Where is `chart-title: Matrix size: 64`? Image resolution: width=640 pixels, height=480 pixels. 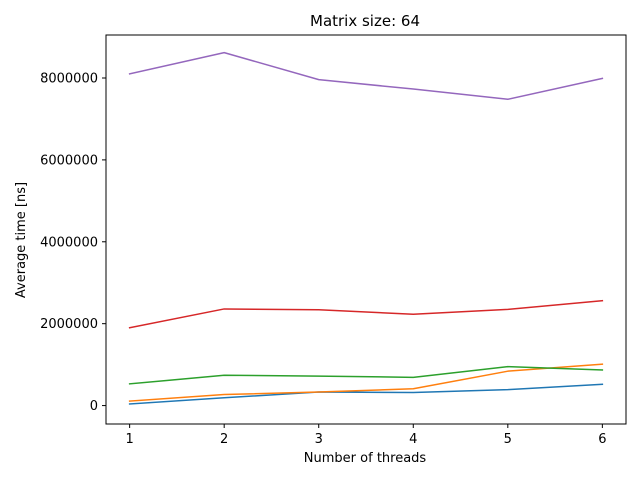 chart-title: Matrix size: 64 is located at coordinates (365, 21).